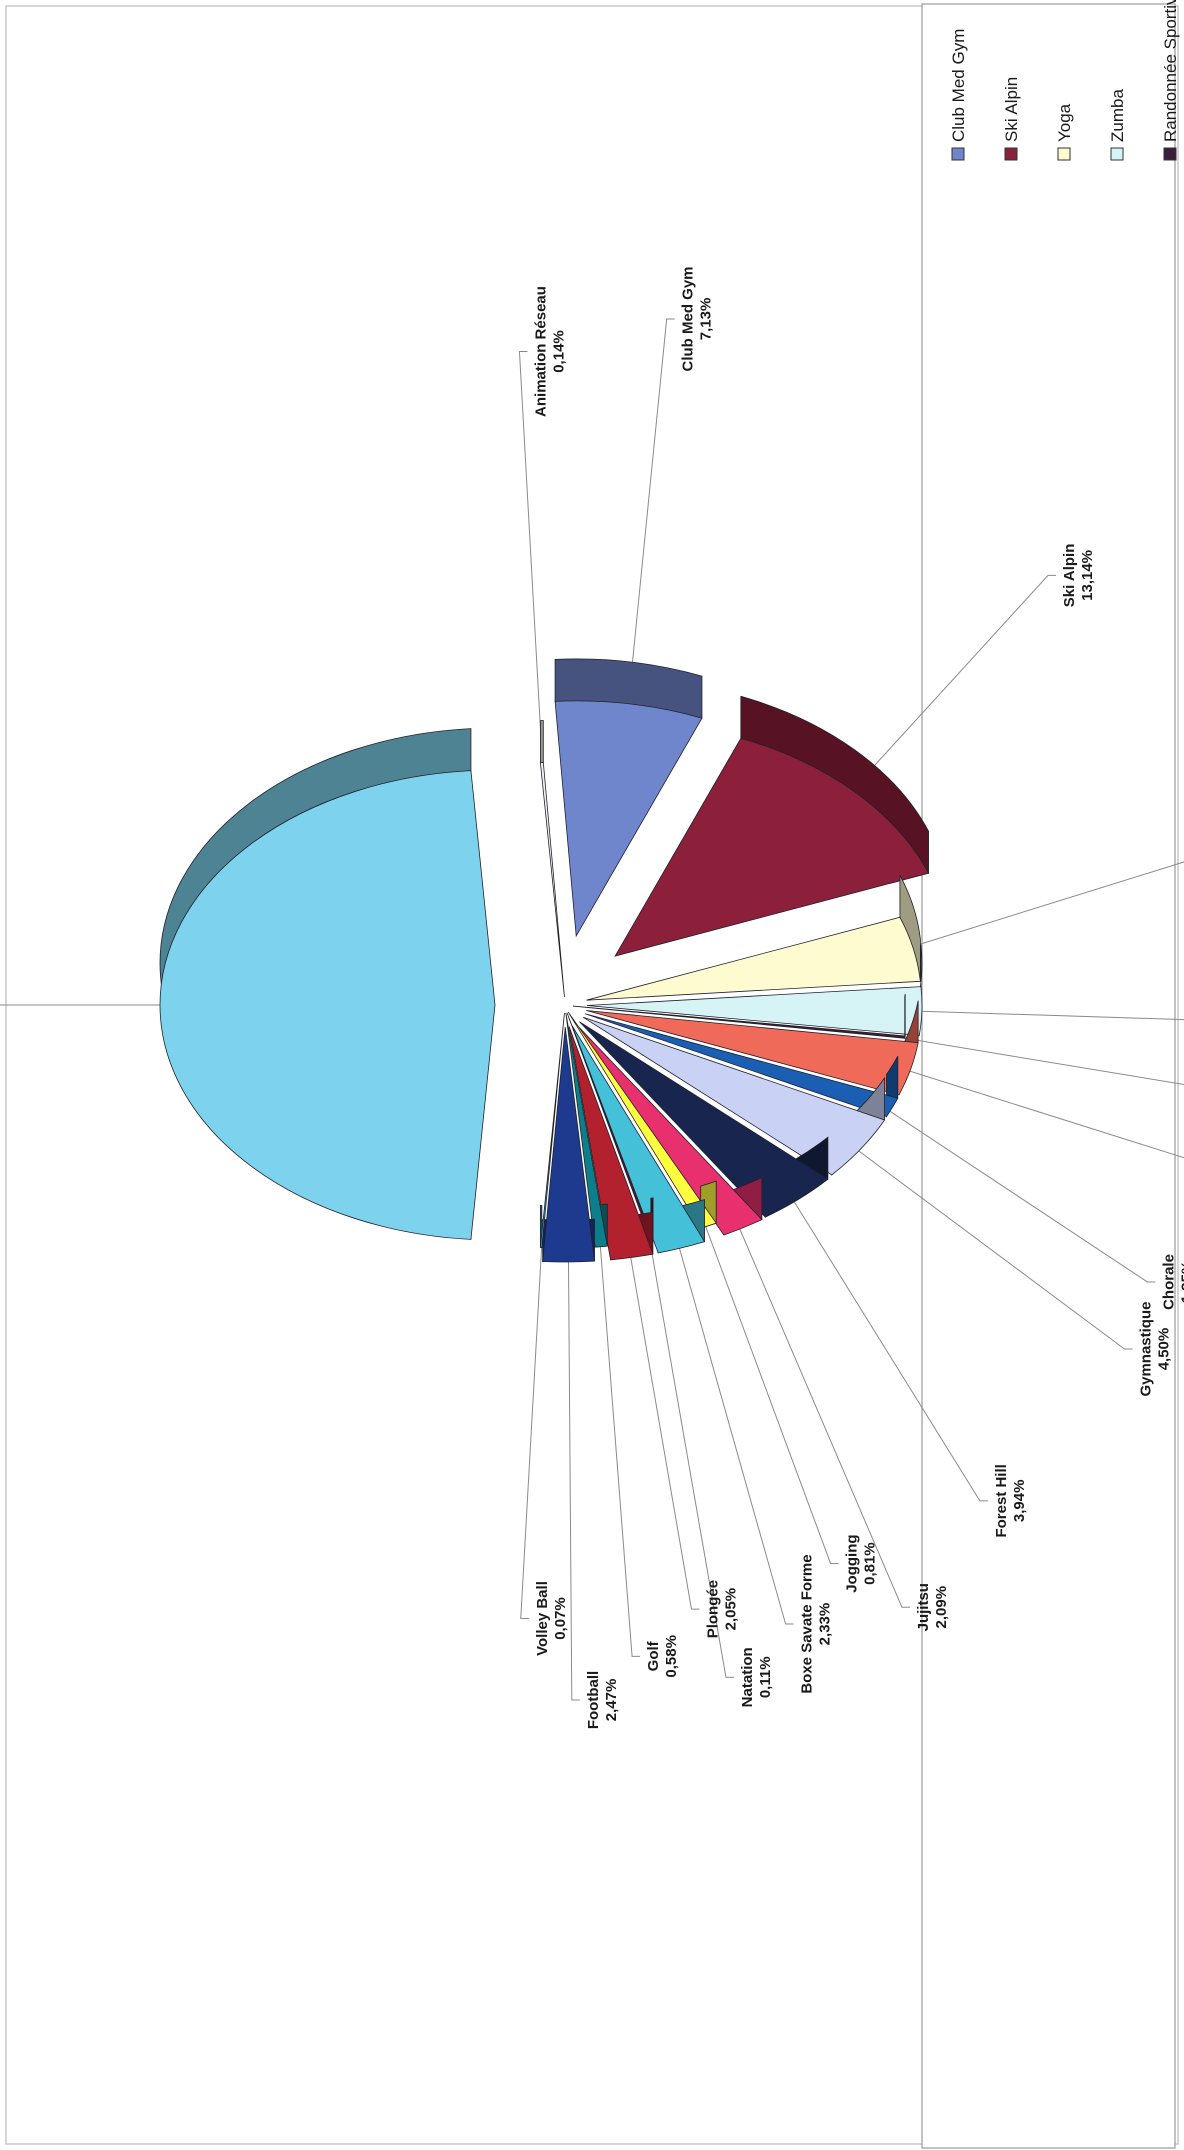 Image resolution: width=1184 pixels, height=2150 pixels. I want to click on slice-zumba, so click(754, 1011).